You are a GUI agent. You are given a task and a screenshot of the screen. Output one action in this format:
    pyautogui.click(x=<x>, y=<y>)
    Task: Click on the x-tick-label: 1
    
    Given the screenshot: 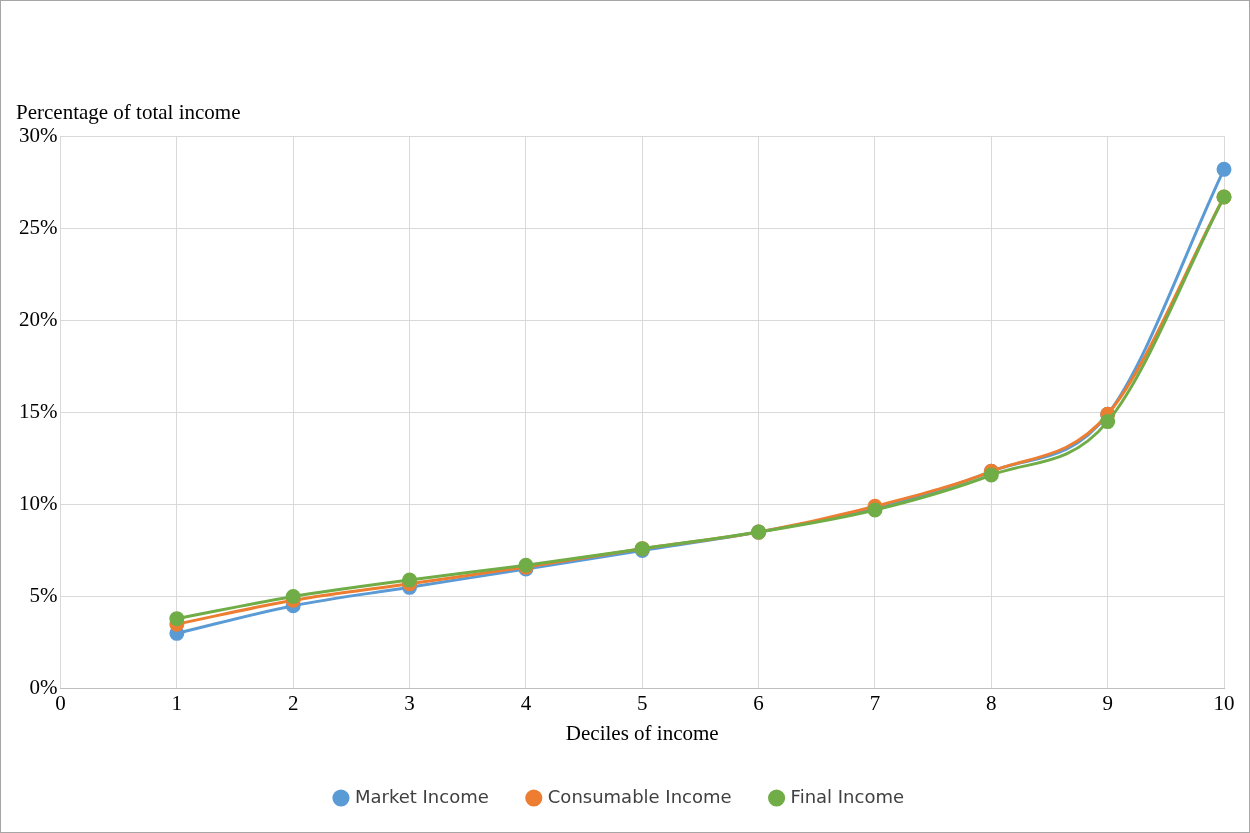 What is the action you would take?
    pyautogui.click(x=177, y=702)
    